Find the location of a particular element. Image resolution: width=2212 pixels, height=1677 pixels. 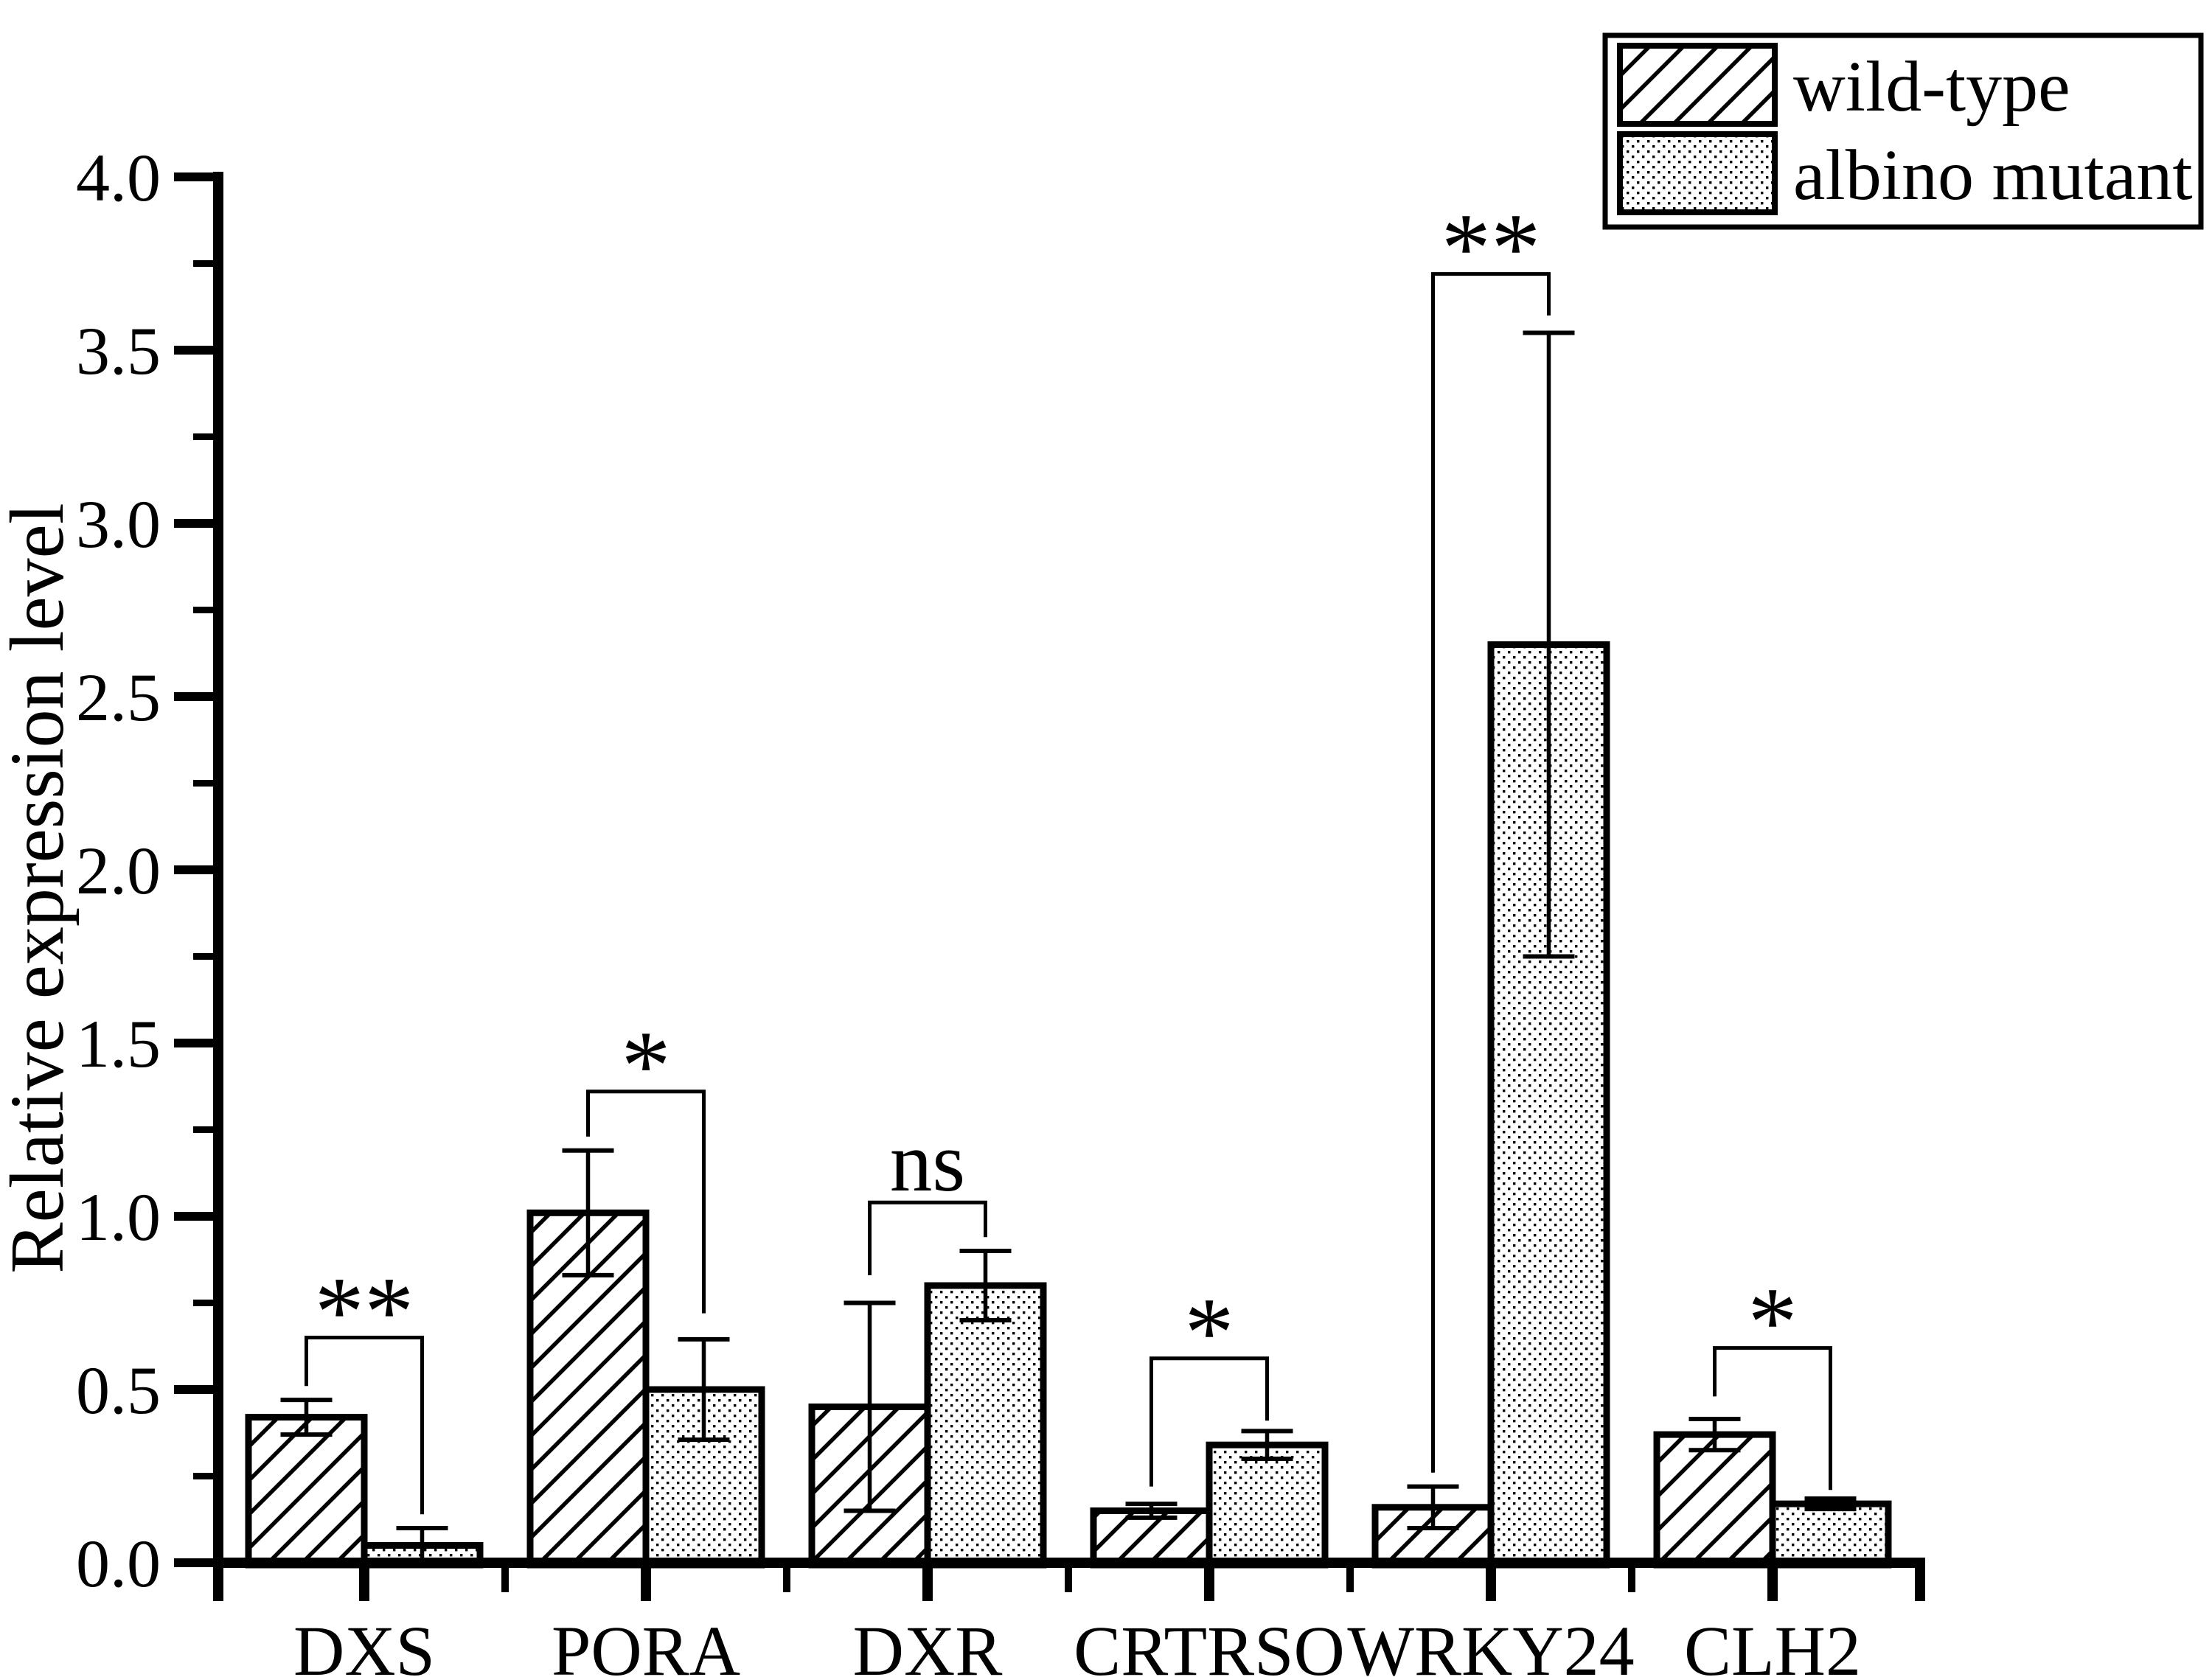

y-tick-labels: 0.0 0.5 1.0 1.5 2.0 2.5 3.0 3.5 4.0 is located at coordinates (118, 870).